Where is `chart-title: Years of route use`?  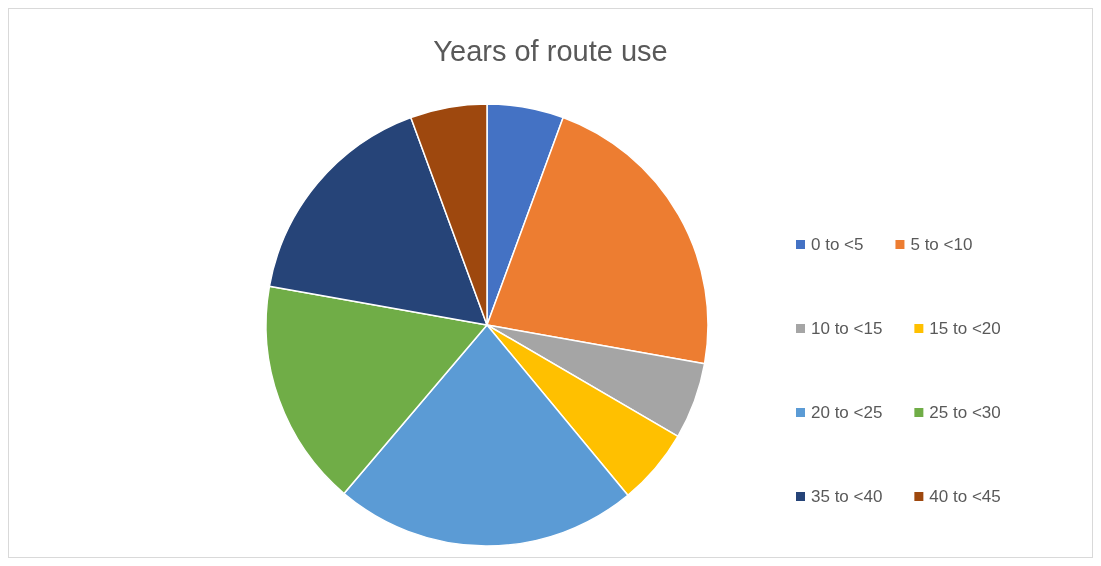 chart-title: Years of route use is located at coordinates (550, 50).